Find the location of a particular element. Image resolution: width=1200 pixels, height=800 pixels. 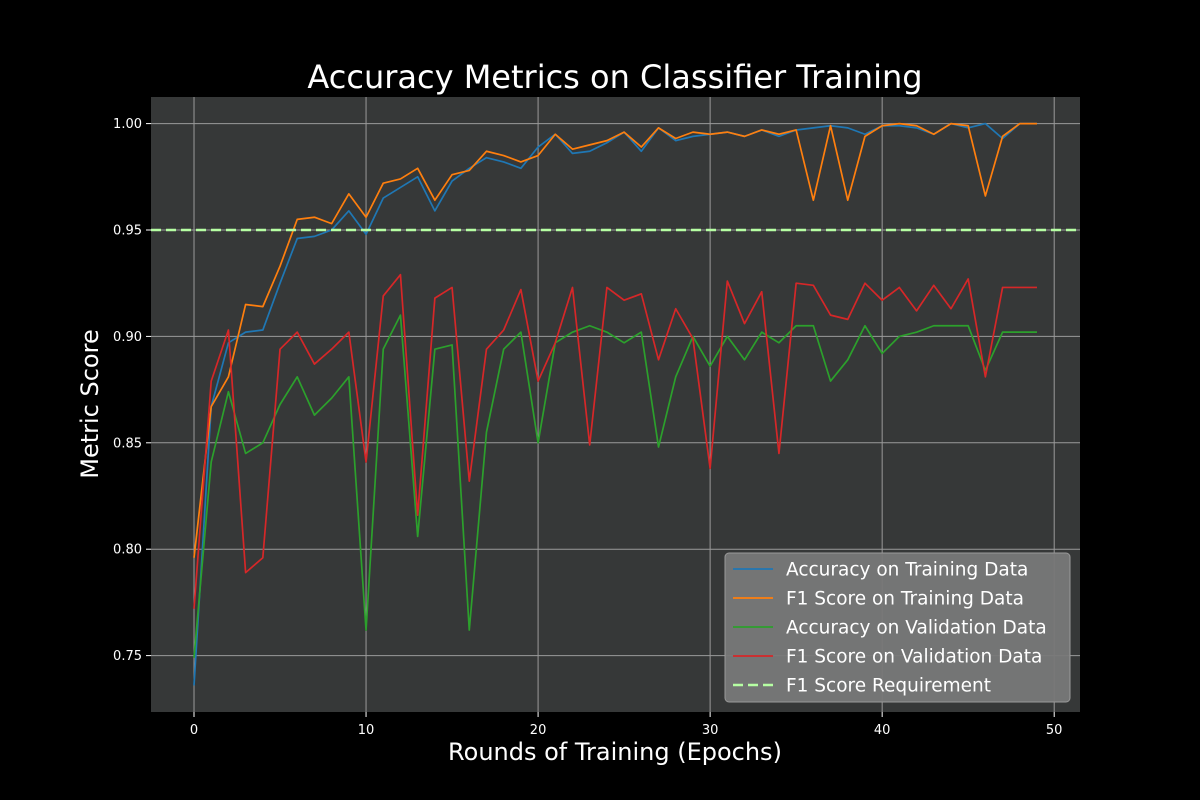

x-tick-label: 0 is located at coordinates (194, 730).